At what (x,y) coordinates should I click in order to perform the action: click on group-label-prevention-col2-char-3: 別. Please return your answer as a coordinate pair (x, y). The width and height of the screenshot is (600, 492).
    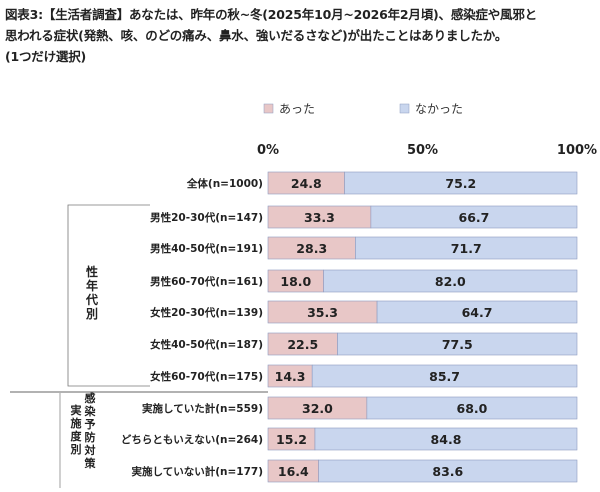
    Looking at the image, I should click on (76, 449).